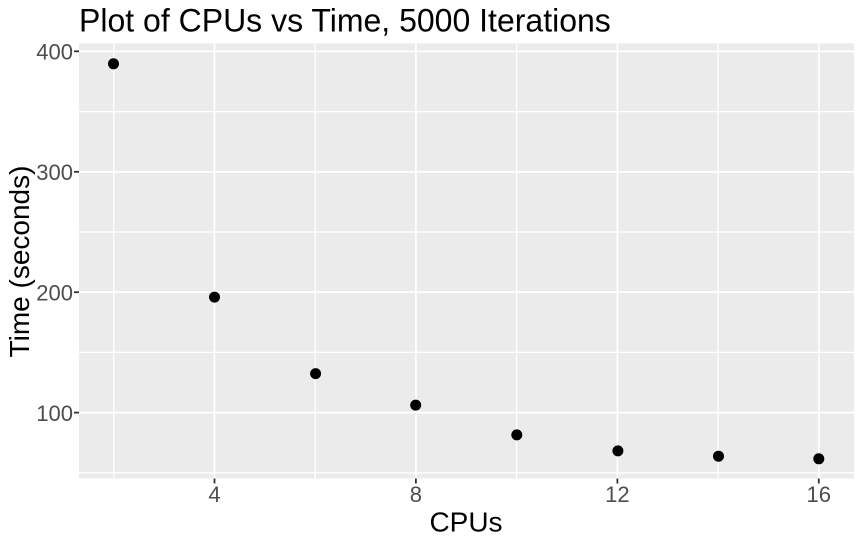  I want to click on svg-text:Plot of CPUs vs Time, 5000 Ite: Plot of CPUs vs Time, 5000 Iterations, so click(345, 21).